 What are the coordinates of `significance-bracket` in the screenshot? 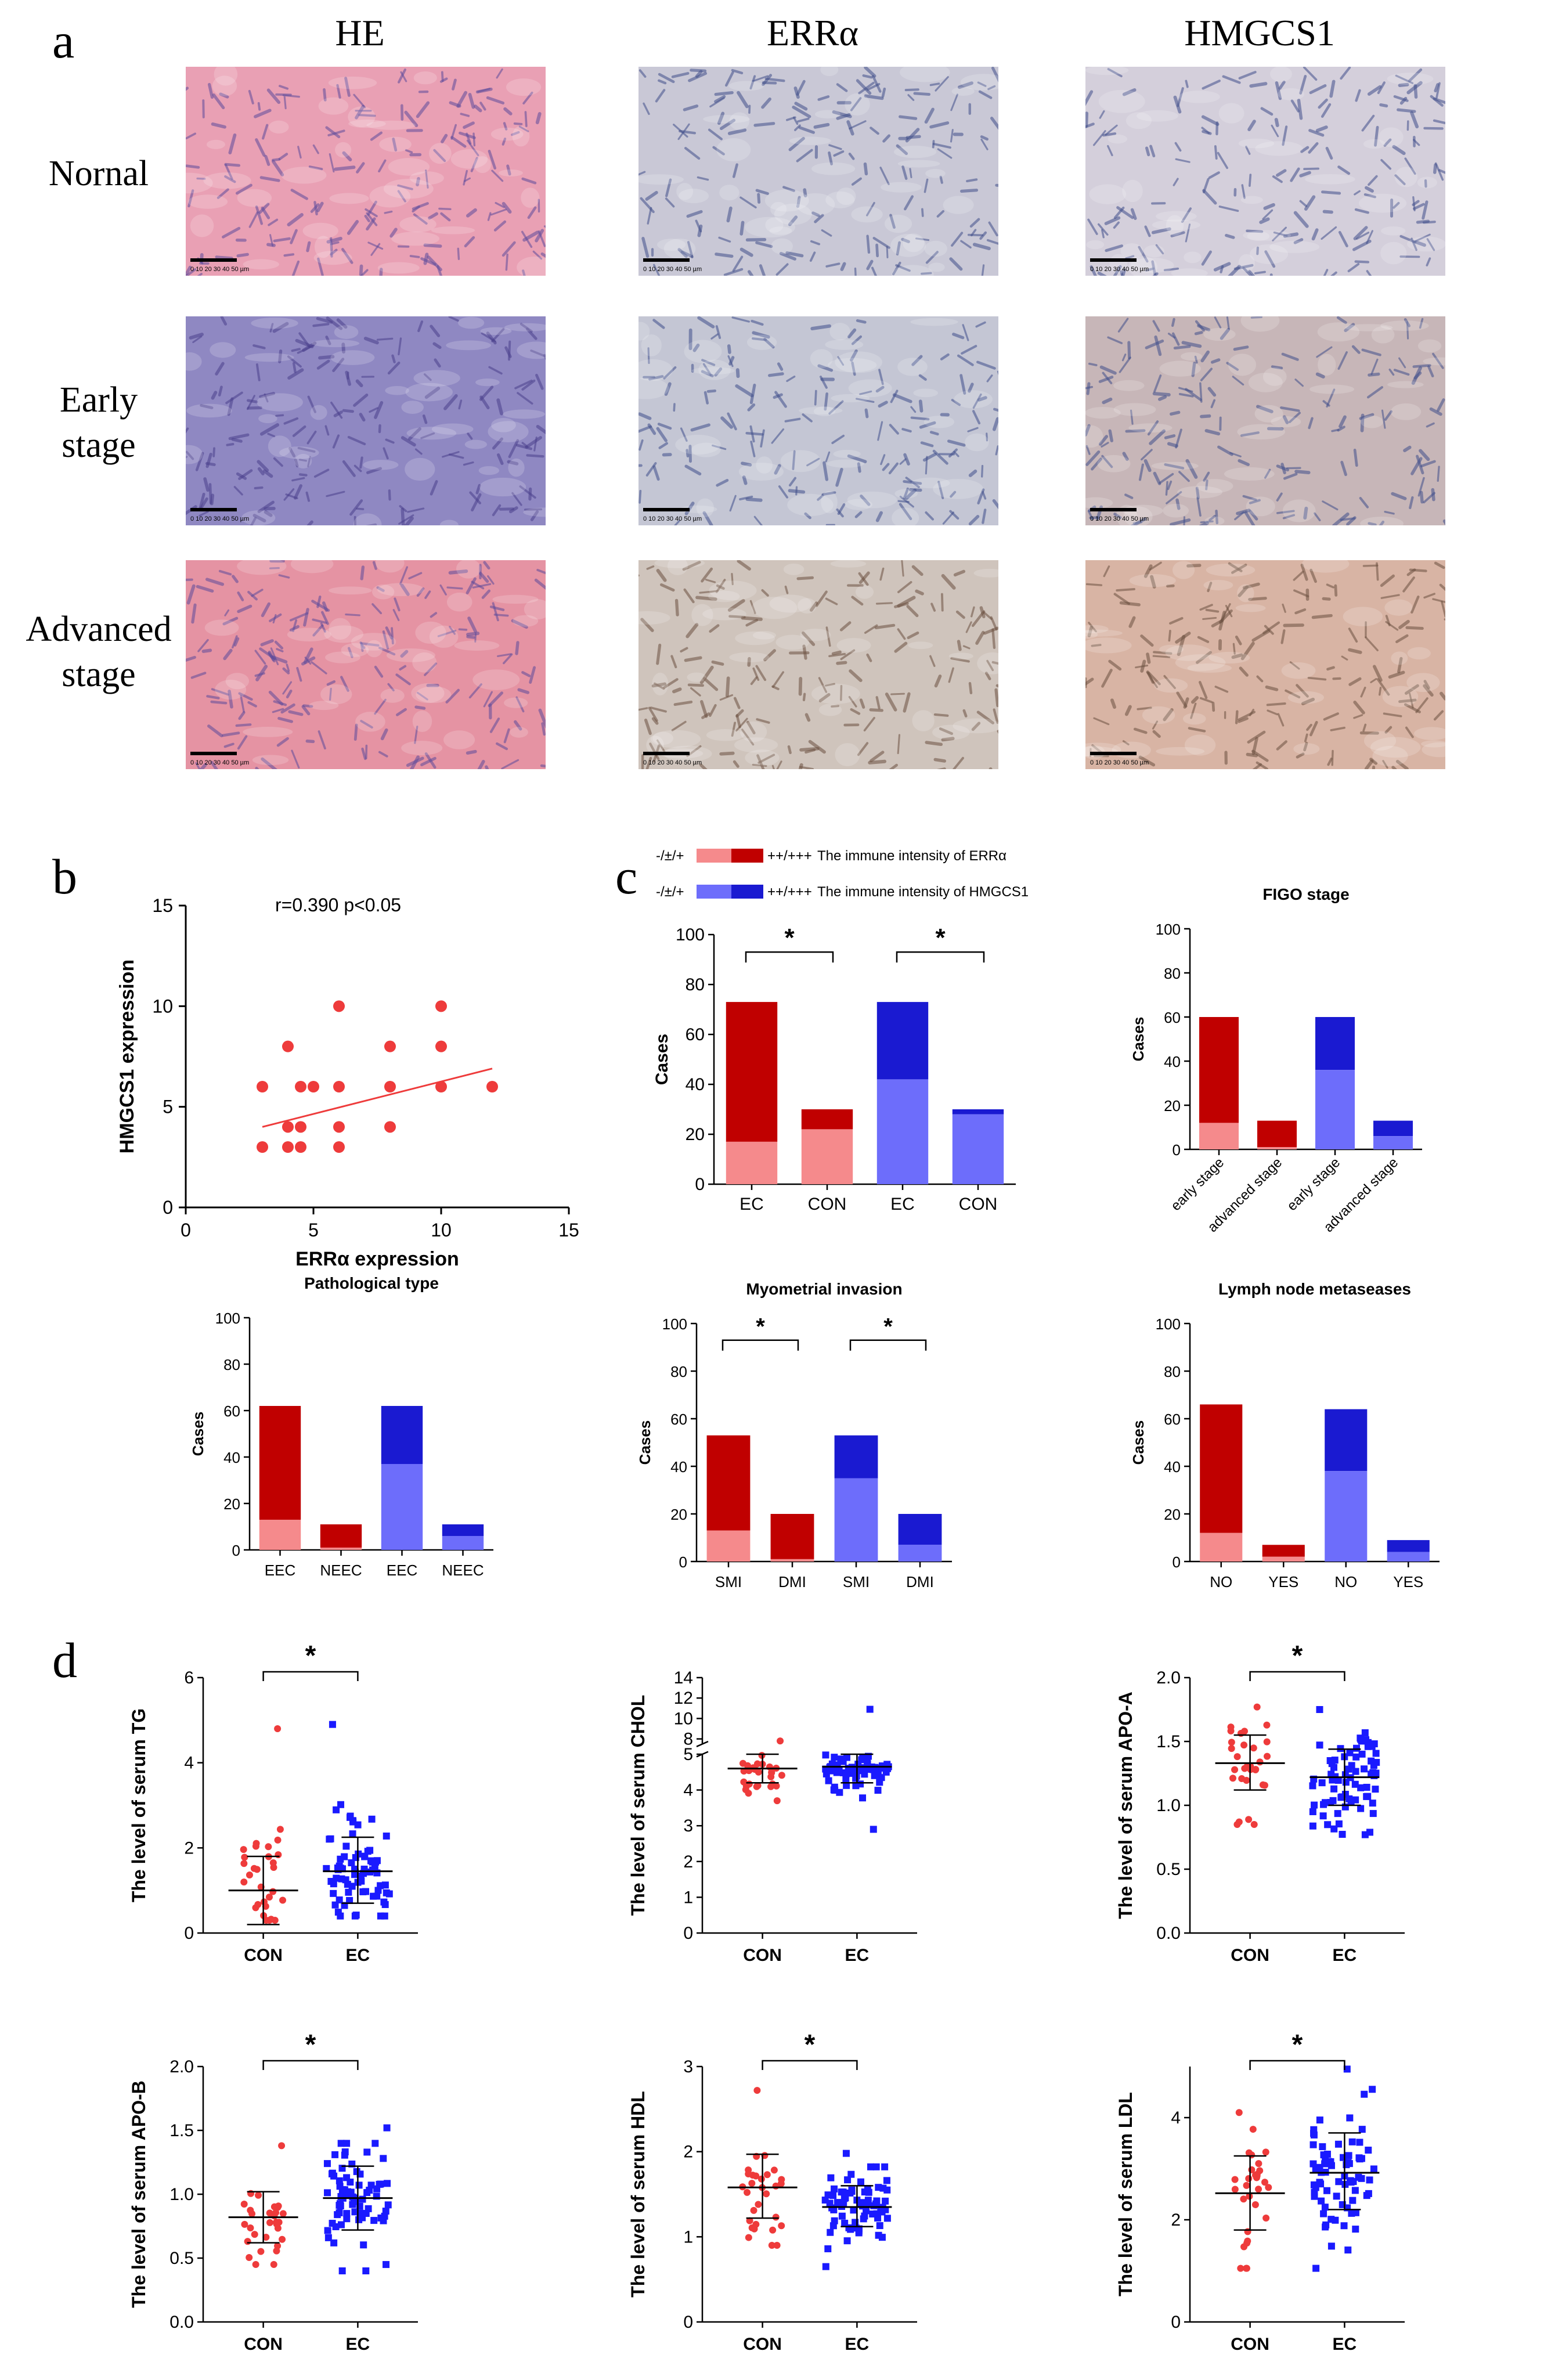 It's located at (789, 957).